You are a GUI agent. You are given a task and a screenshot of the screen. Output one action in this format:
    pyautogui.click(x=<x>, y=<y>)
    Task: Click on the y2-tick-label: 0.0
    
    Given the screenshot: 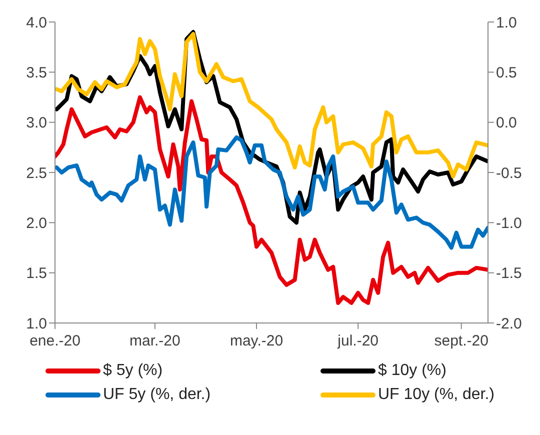 What is the action you would take?
    pyautogui.click(x=506, y=123)
    